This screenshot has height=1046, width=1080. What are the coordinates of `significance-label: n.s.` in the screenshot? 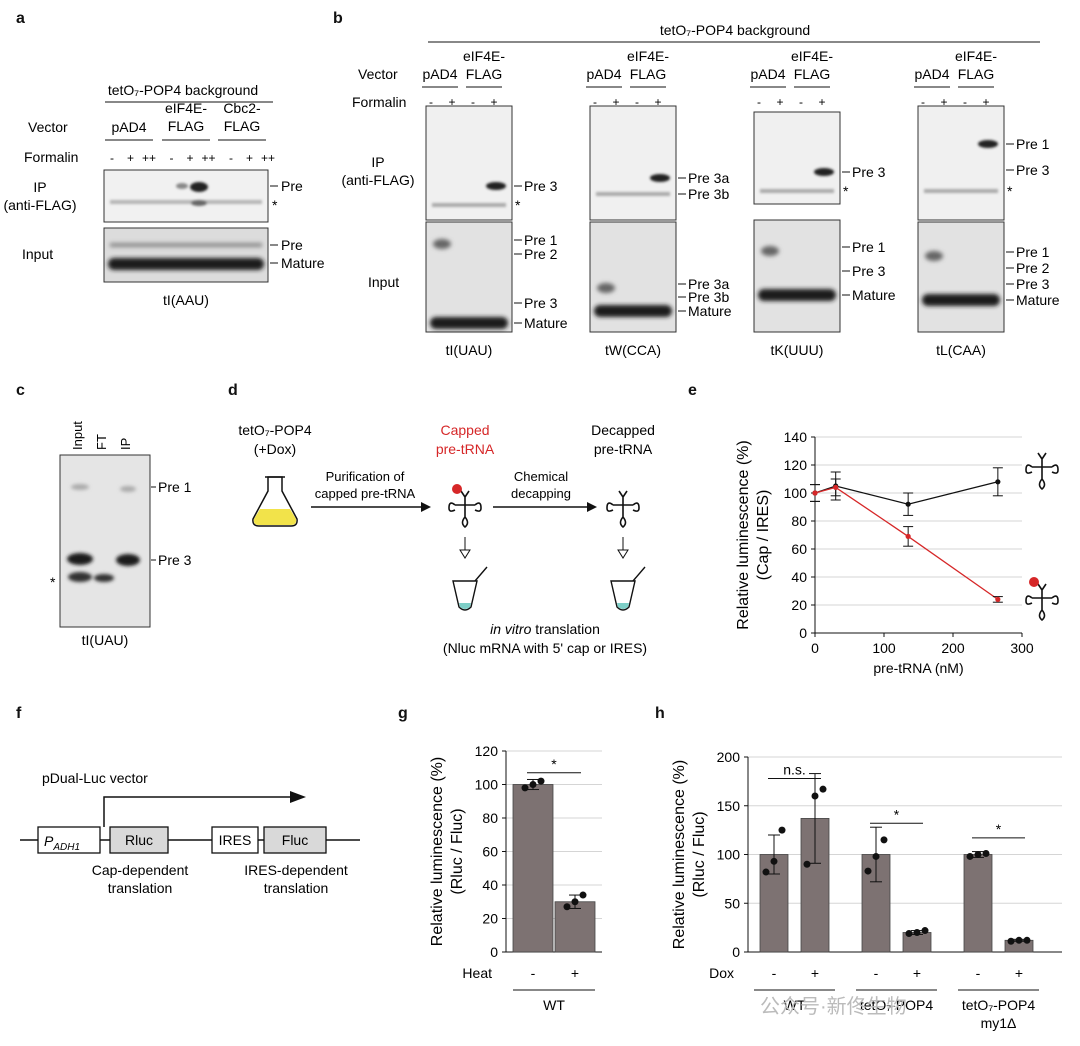 It's located at (794, 769).